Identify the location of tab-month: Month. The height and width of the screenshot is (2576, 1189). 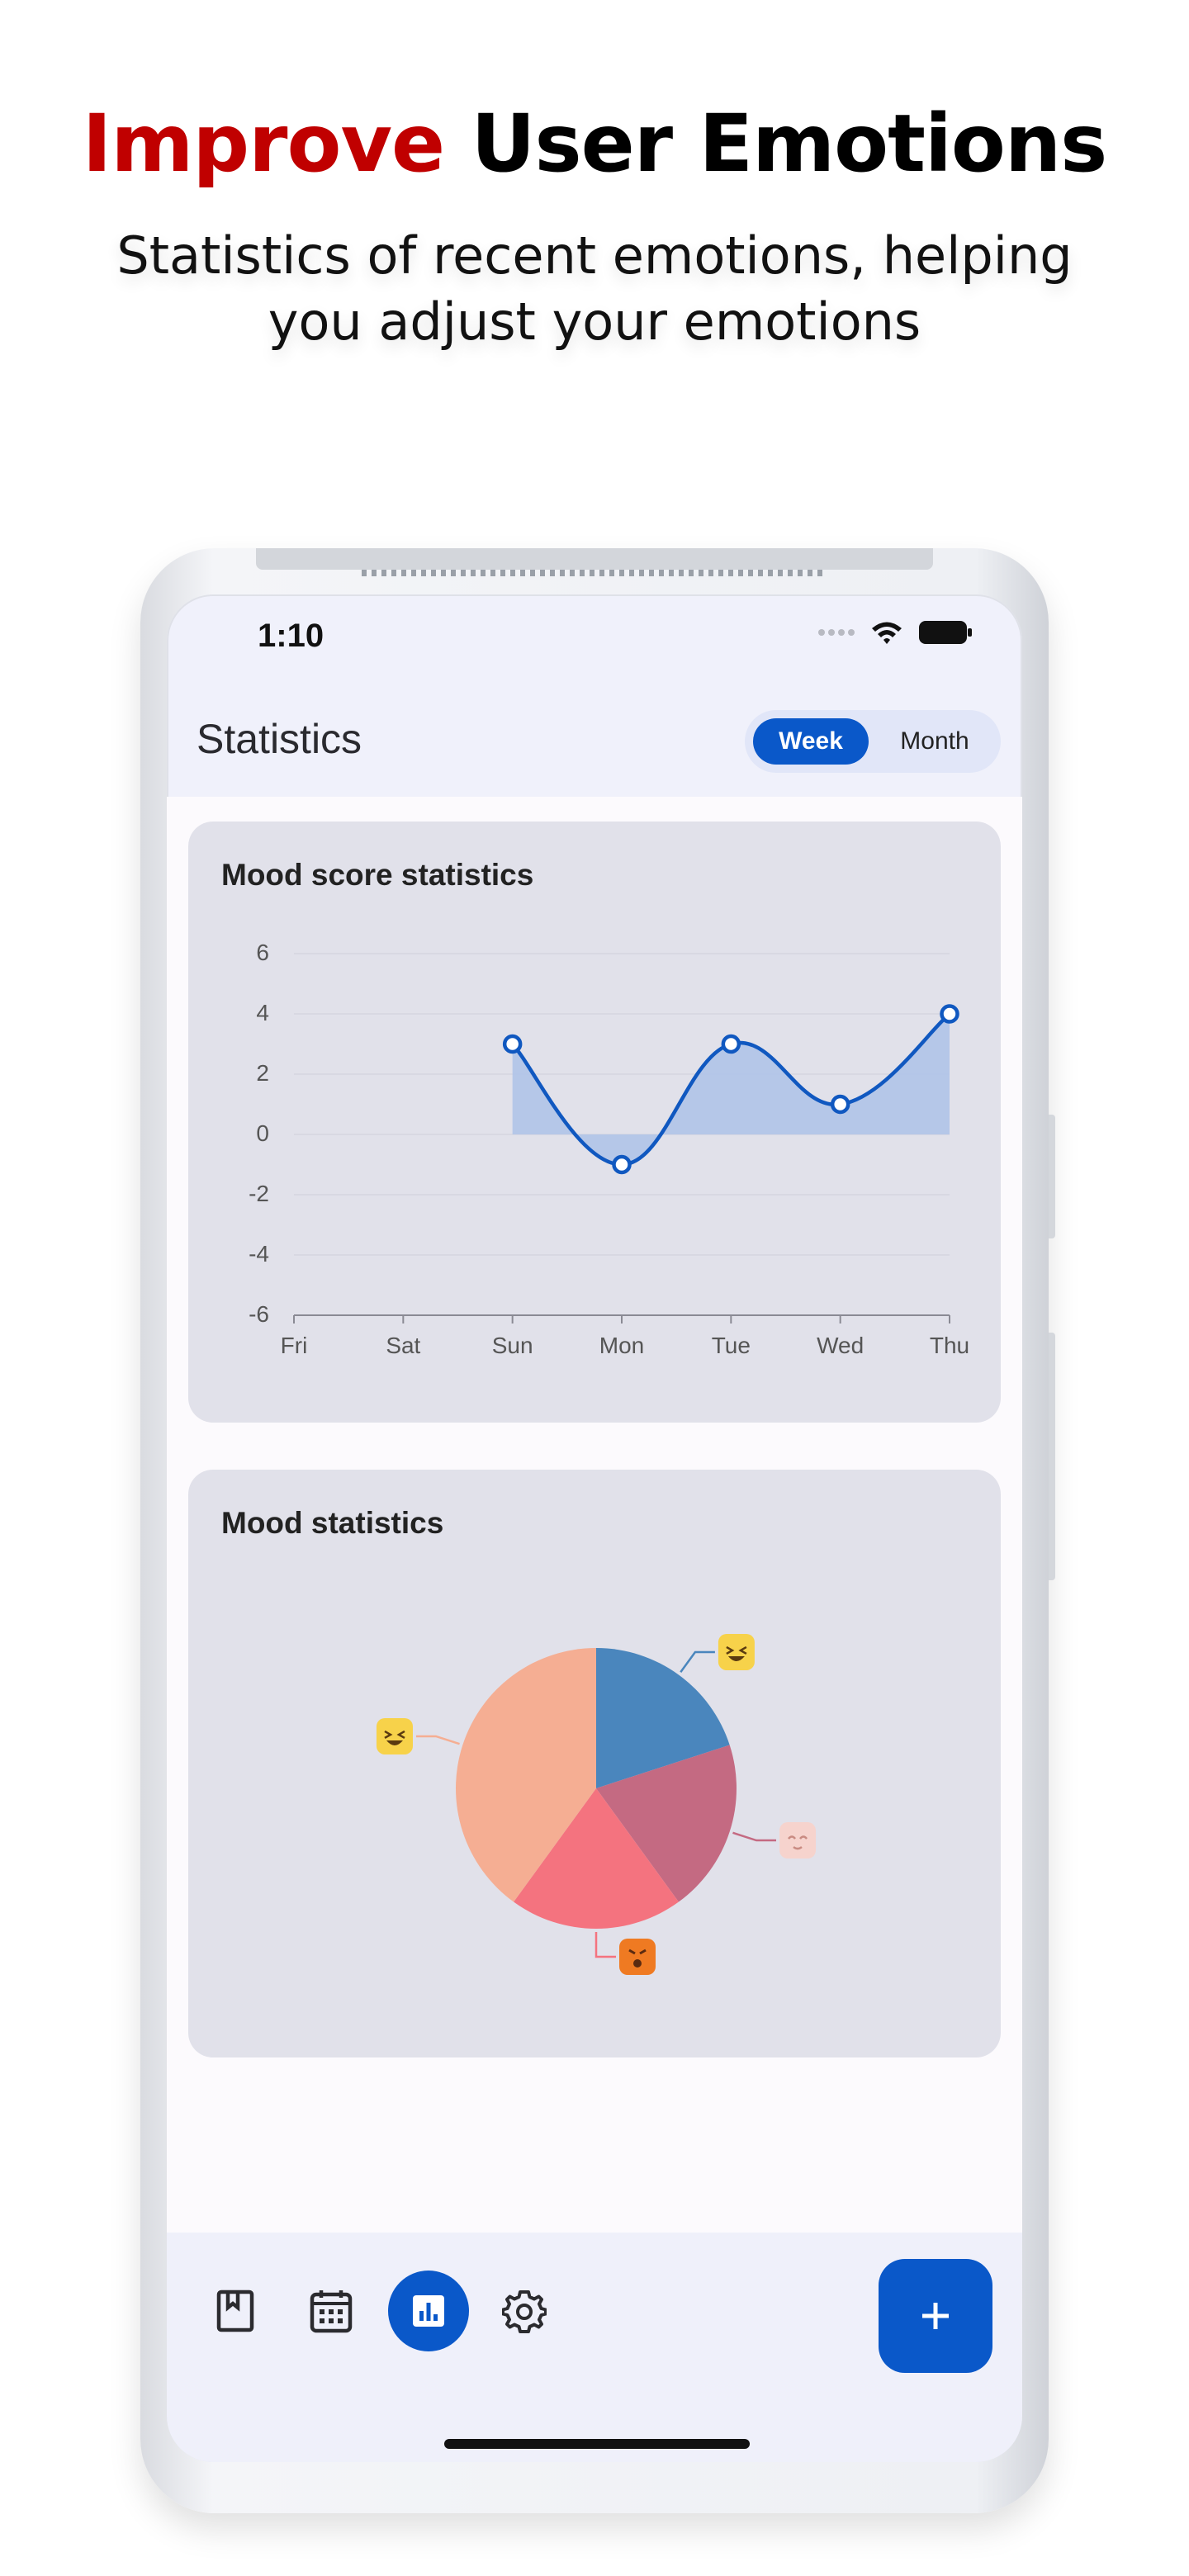
(934, 741).